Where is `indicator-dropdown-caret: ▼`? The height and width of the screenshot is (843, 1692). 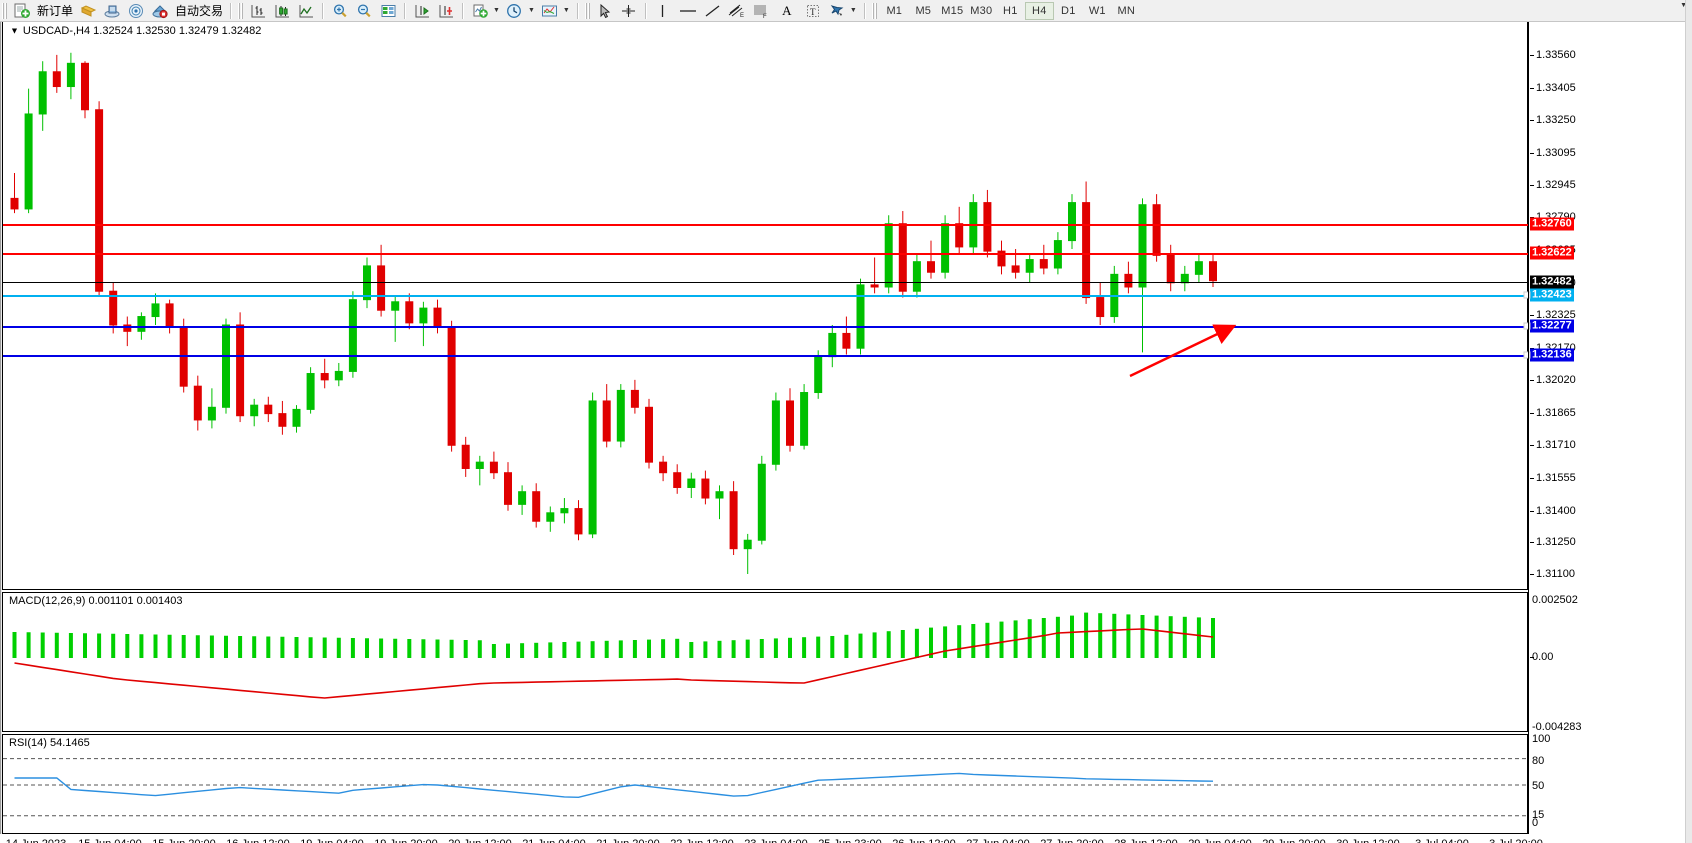 indicator-dropdown-caret: ▼ is located at coordinates (496, 10).